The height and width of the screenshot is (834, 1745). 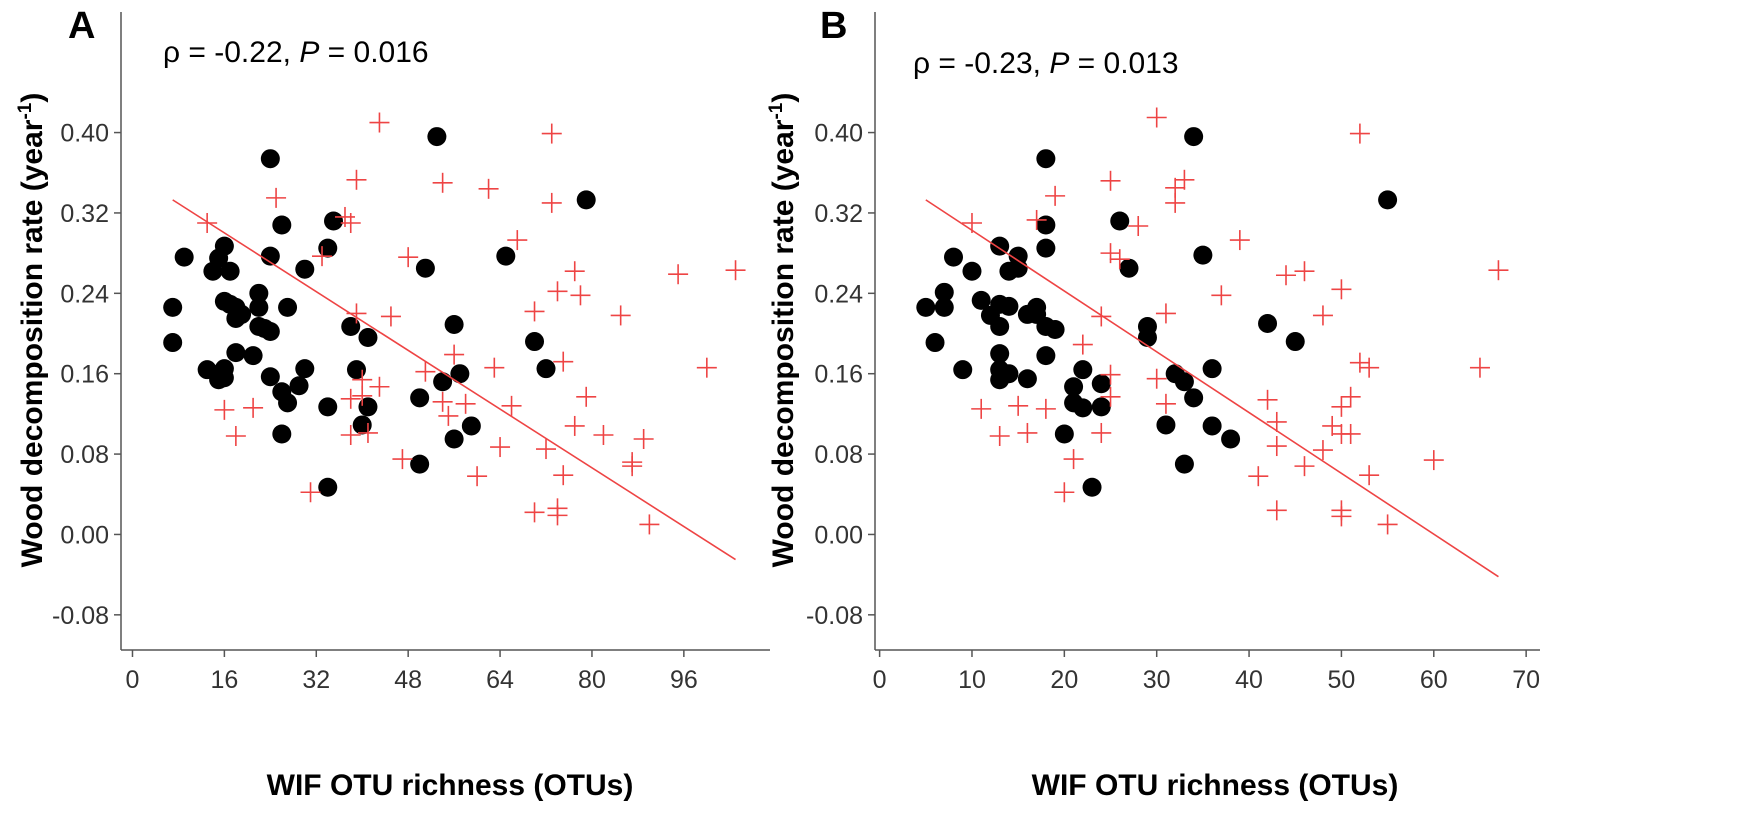 I want to click on x-tick-label: 64, so click(x=500, y=680).